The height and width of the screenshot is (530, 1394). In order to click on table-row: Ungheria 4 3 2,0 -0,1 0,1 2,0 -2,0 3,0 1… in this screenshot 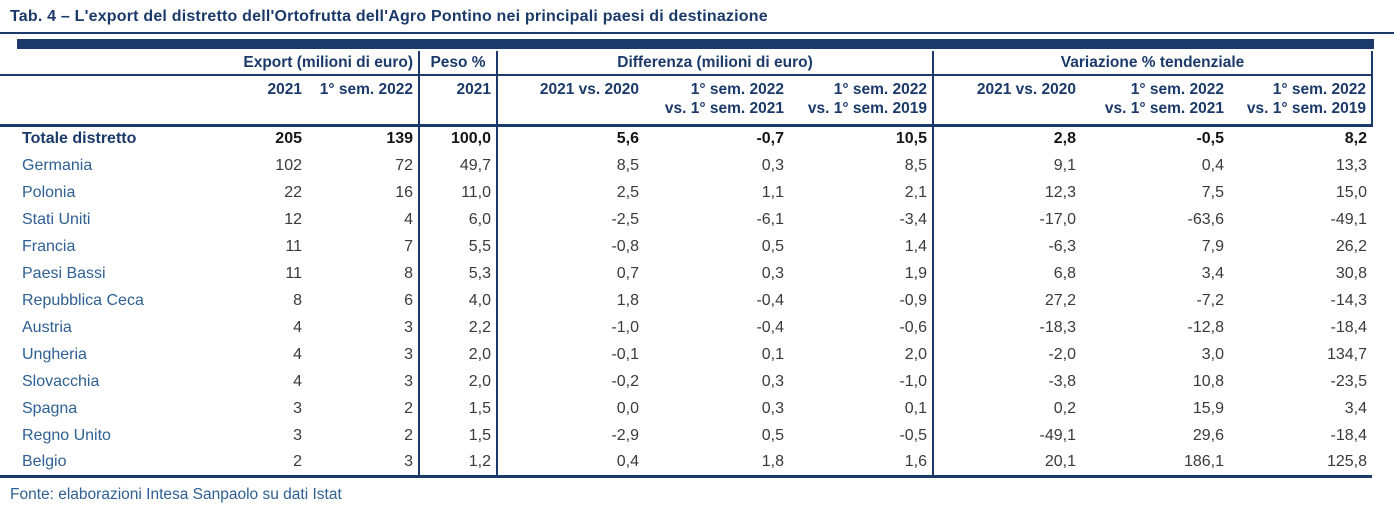, I will do `click(686, 354)`.